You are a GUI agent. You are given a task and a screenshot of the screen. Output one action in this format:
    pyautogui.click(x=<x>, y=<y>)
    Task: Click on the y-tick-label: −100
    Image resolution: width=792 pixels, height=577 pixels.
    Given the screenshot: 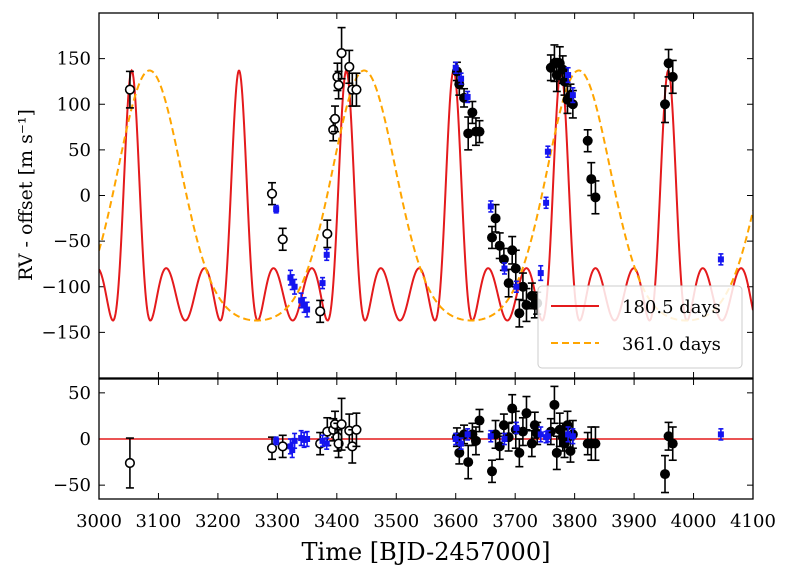 What is the action you would take?
    pyautogui.click(x=66, y=287)
    